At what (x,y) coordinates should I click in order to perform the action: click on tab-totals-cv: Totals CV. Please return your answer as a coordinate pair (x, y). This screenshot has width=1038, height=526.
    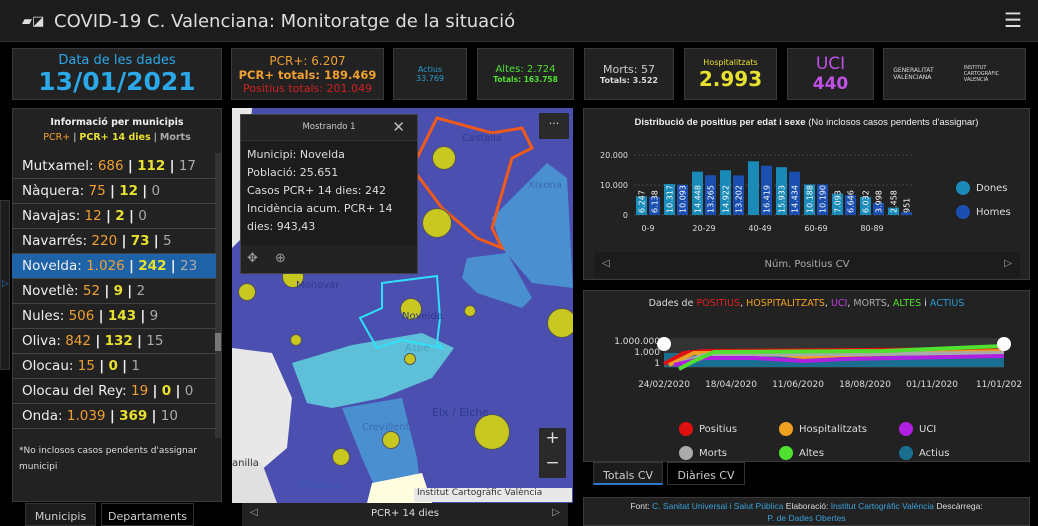
    Looking at the image, I should click on (628, 473).